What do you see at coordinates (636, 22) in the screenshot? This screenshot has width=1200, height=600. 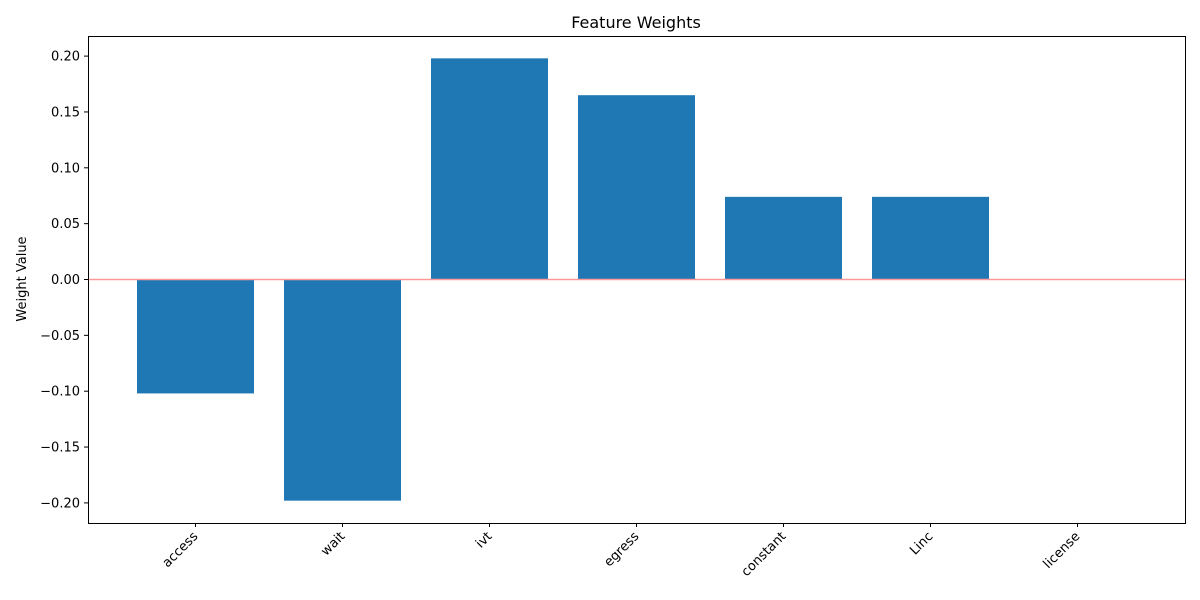 I see `chart-title: Feature Weights` at bounding box center [636, 22].